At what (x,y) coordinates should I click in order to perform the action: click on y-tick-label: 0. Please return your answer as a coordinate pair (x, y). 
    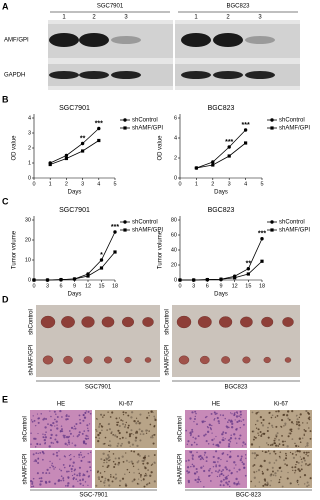
    Looking at the image, I should click on (175, 280).